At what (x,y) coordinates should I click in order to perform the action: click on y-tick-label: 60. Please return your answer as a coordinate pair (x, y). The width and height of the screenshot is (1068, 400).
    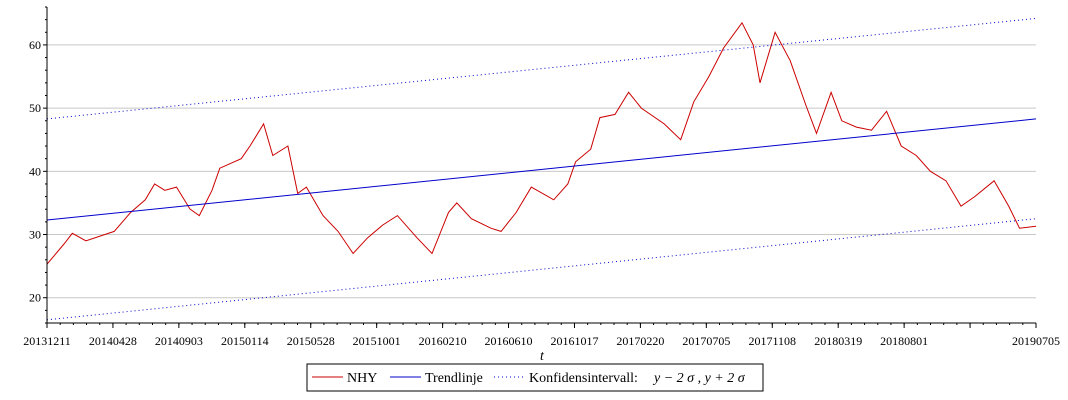
    Looking at the image, I should click on (35, 45).